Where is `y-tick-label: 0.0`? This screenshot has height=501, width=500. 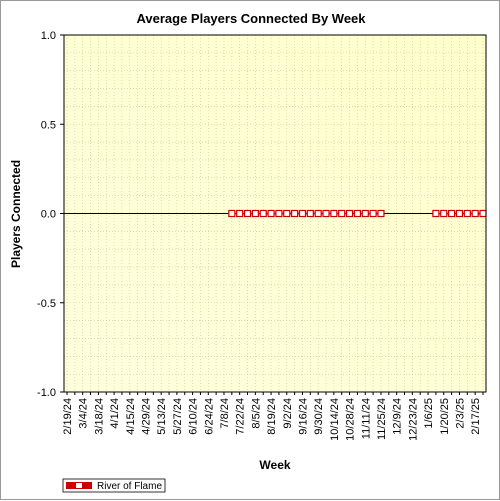 y-tick-label: 0.0 is located at coordinates (48, 215).